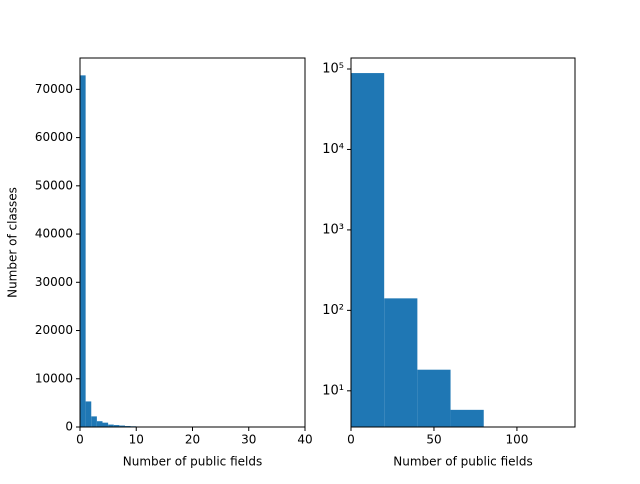  Describe the element at coordinates (333, 229) in the screenshot. I see `y-tick-label: 10³` at that location.